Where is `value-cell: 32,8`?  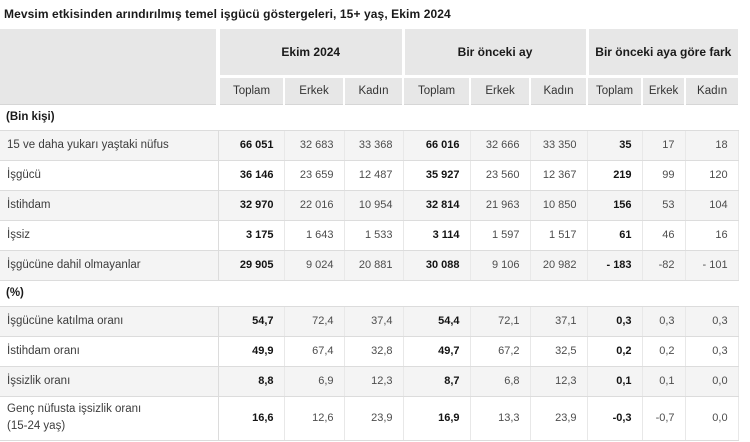 value-cell: 32,8 is located at coordinates (373, 351).